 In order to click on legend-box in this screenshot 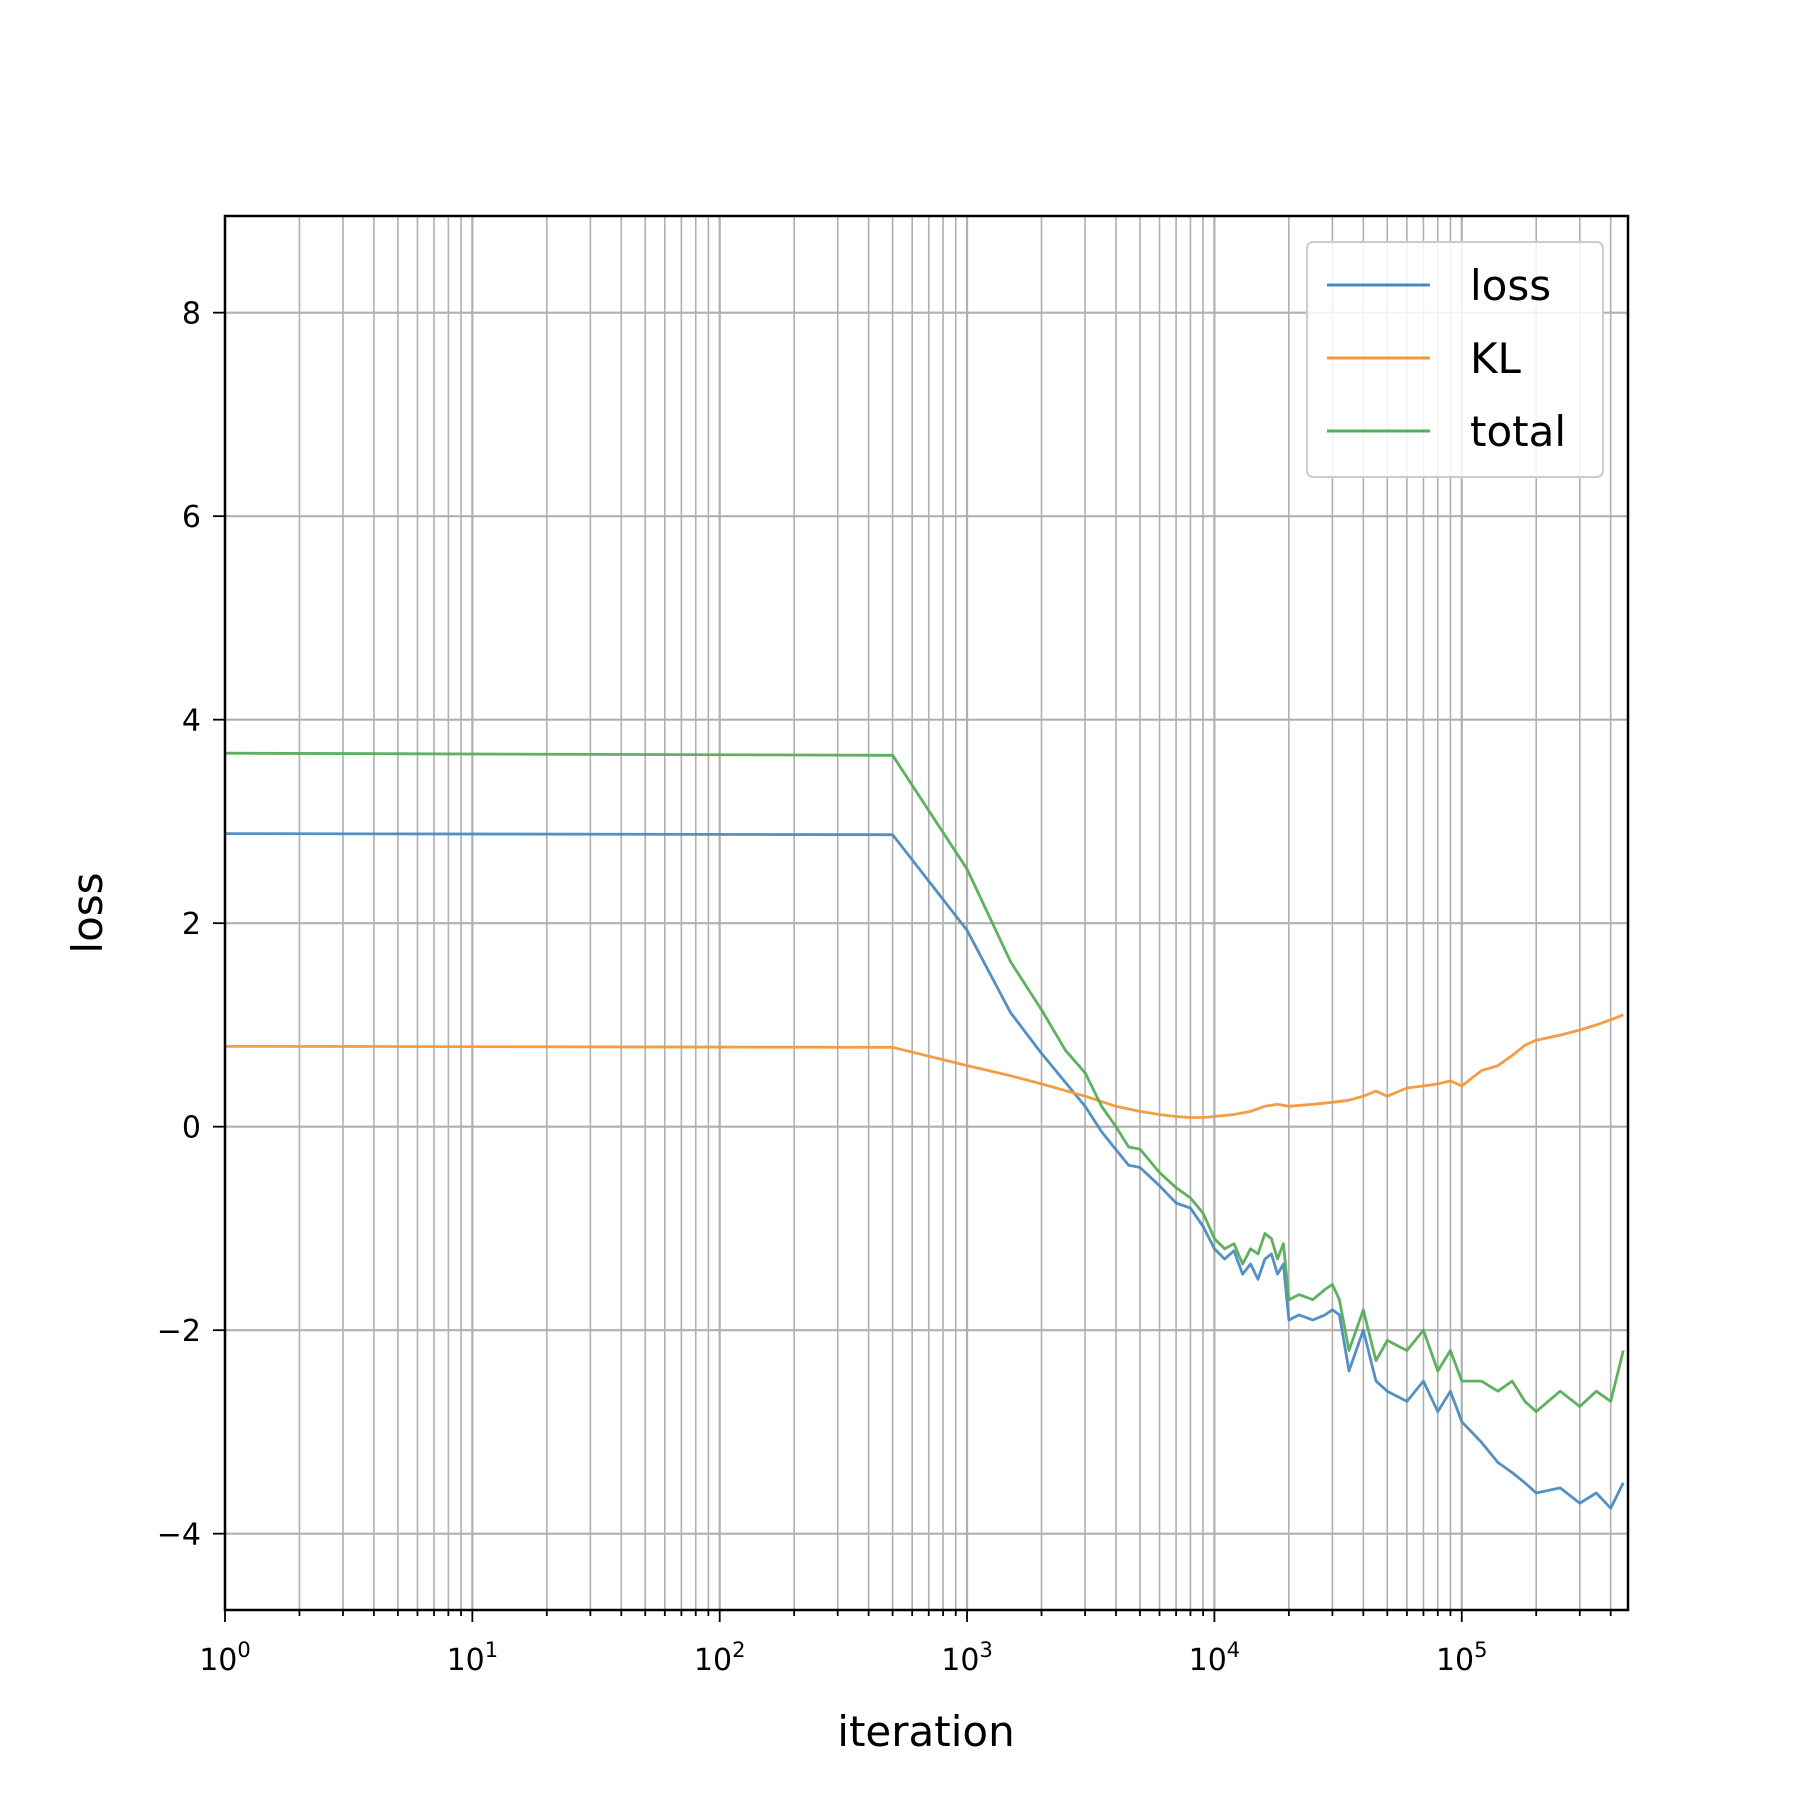, I will do `click(1455, 359)`.